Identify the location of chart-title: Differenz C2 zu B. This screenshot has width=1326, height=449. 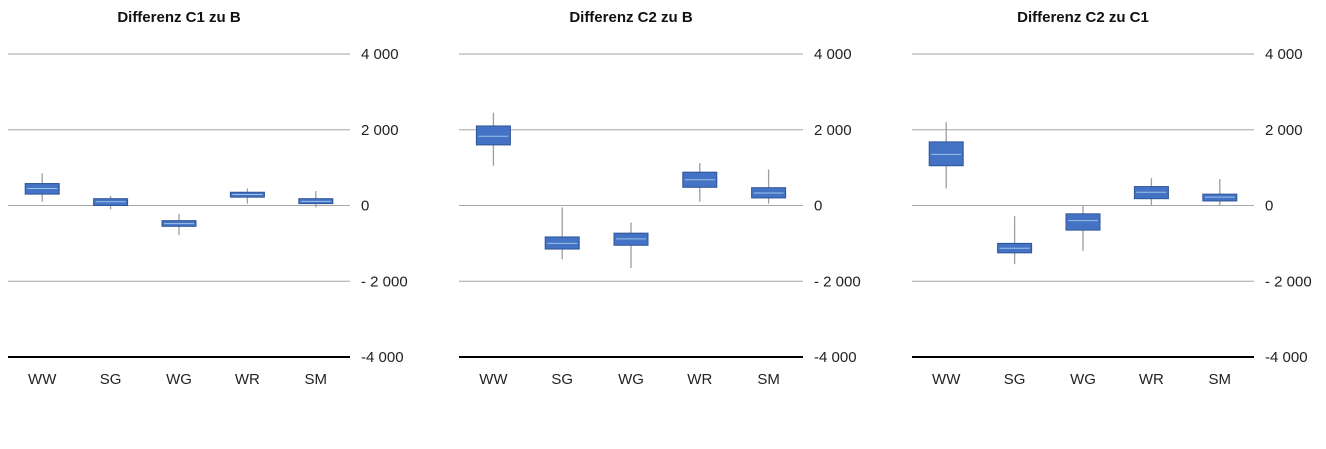
(631, 17).